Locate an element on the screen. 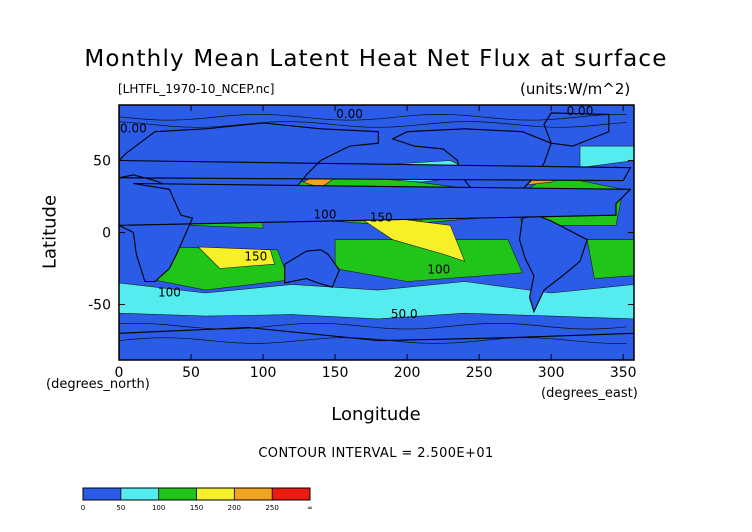 This screenshot has height=532, width=752. colorbar-tick-label: 250 is located at coordinates (271, 508).